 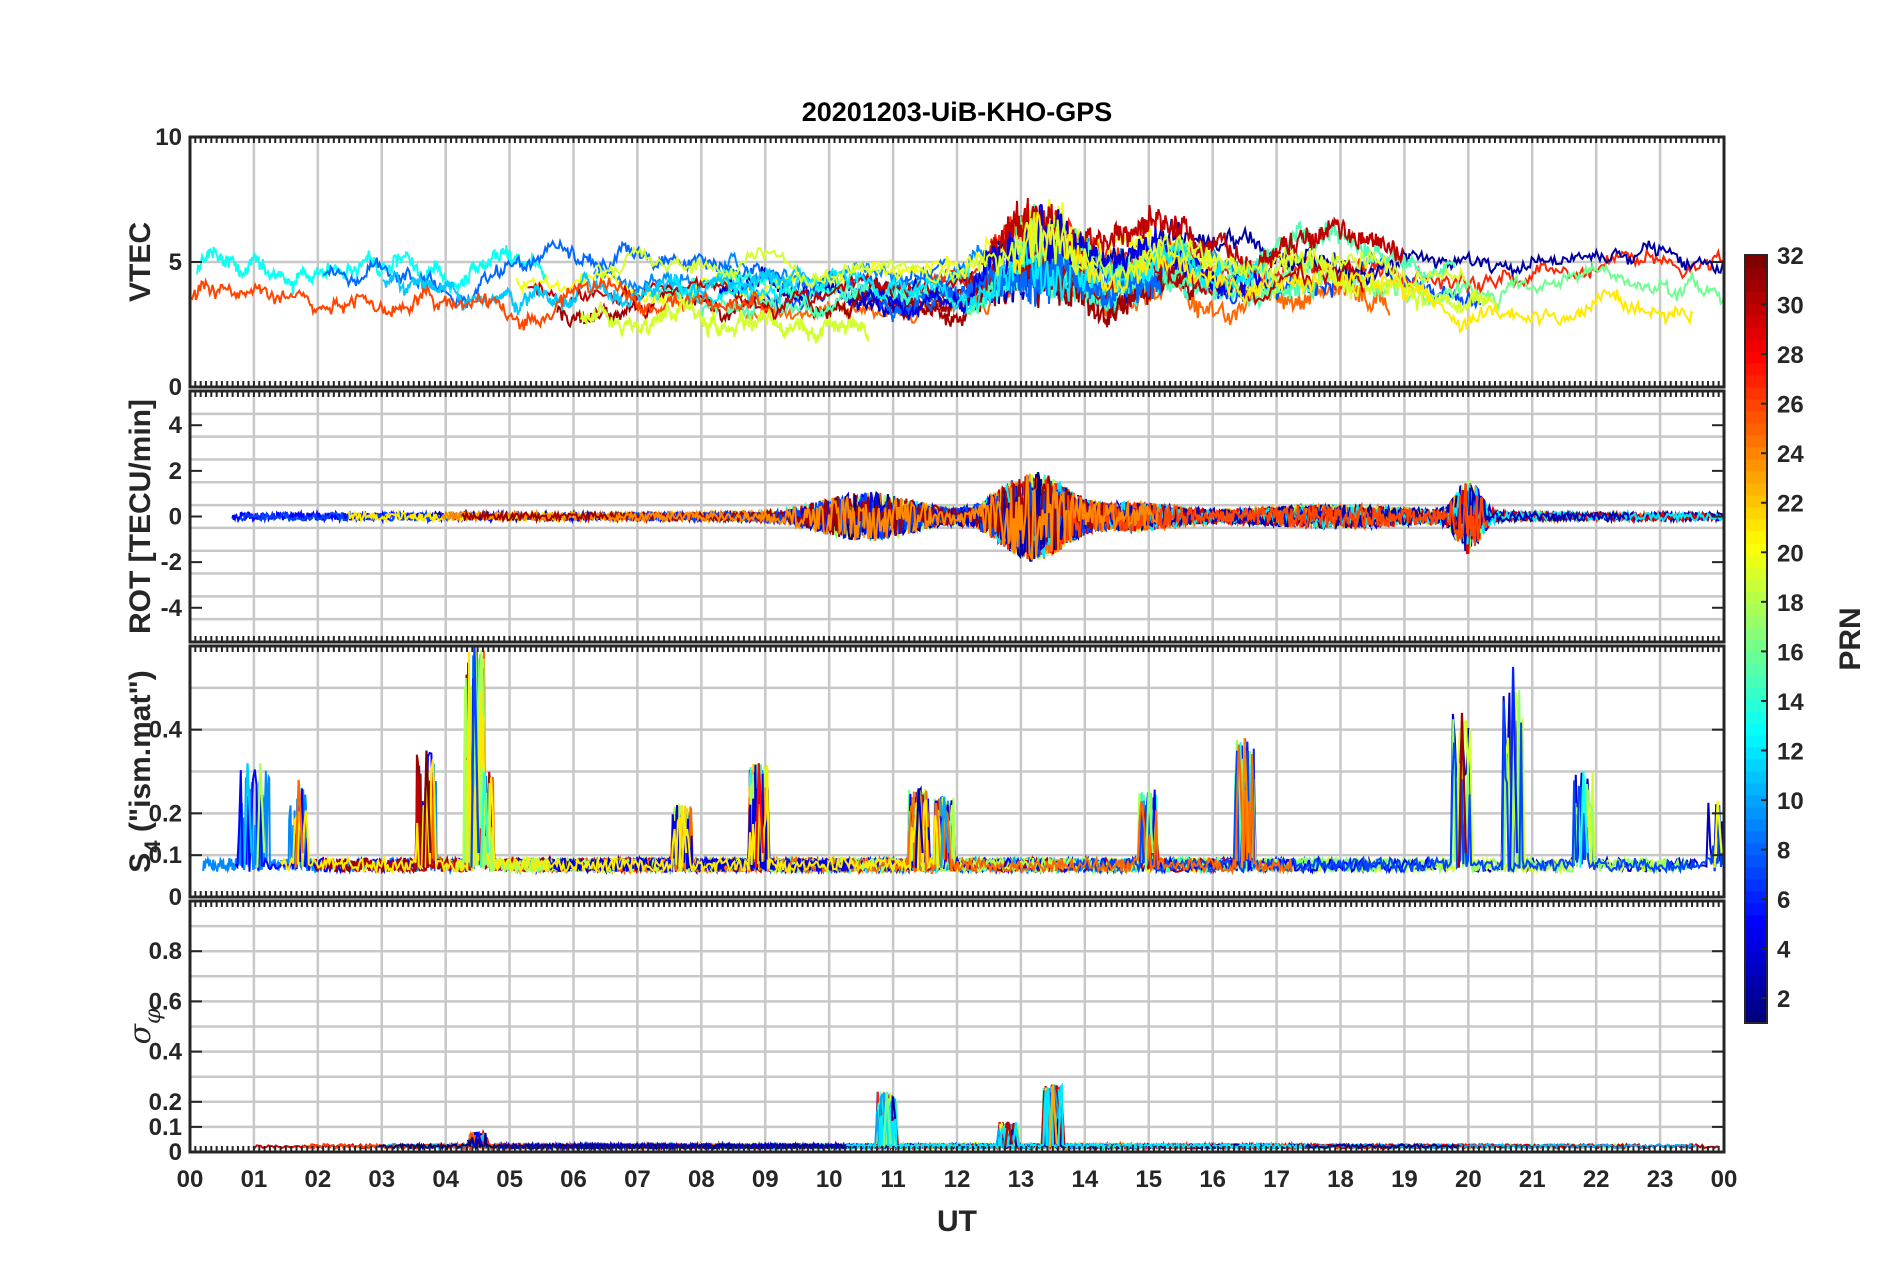 I want to click on xtick-label: 00, so click(x=1724, y=1179).